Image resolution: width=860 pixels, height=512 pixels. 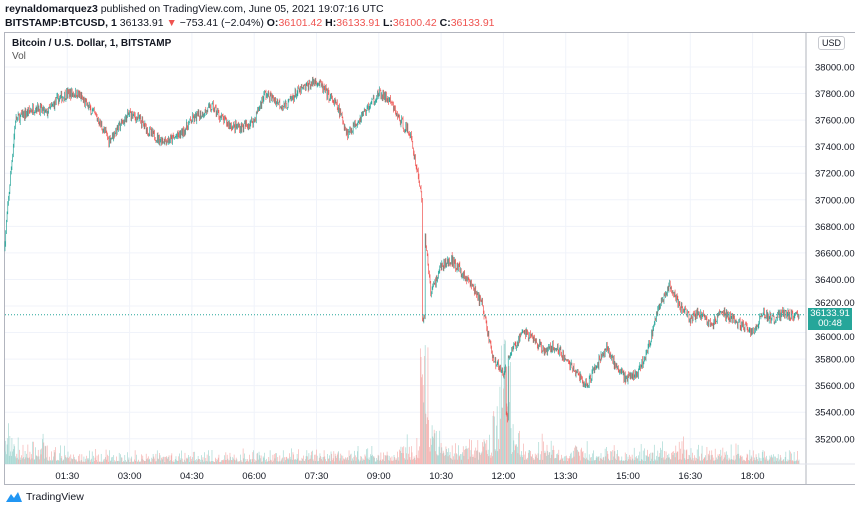 I want to click on y-tick-label: 35400.00, so click(x=835, y=413).